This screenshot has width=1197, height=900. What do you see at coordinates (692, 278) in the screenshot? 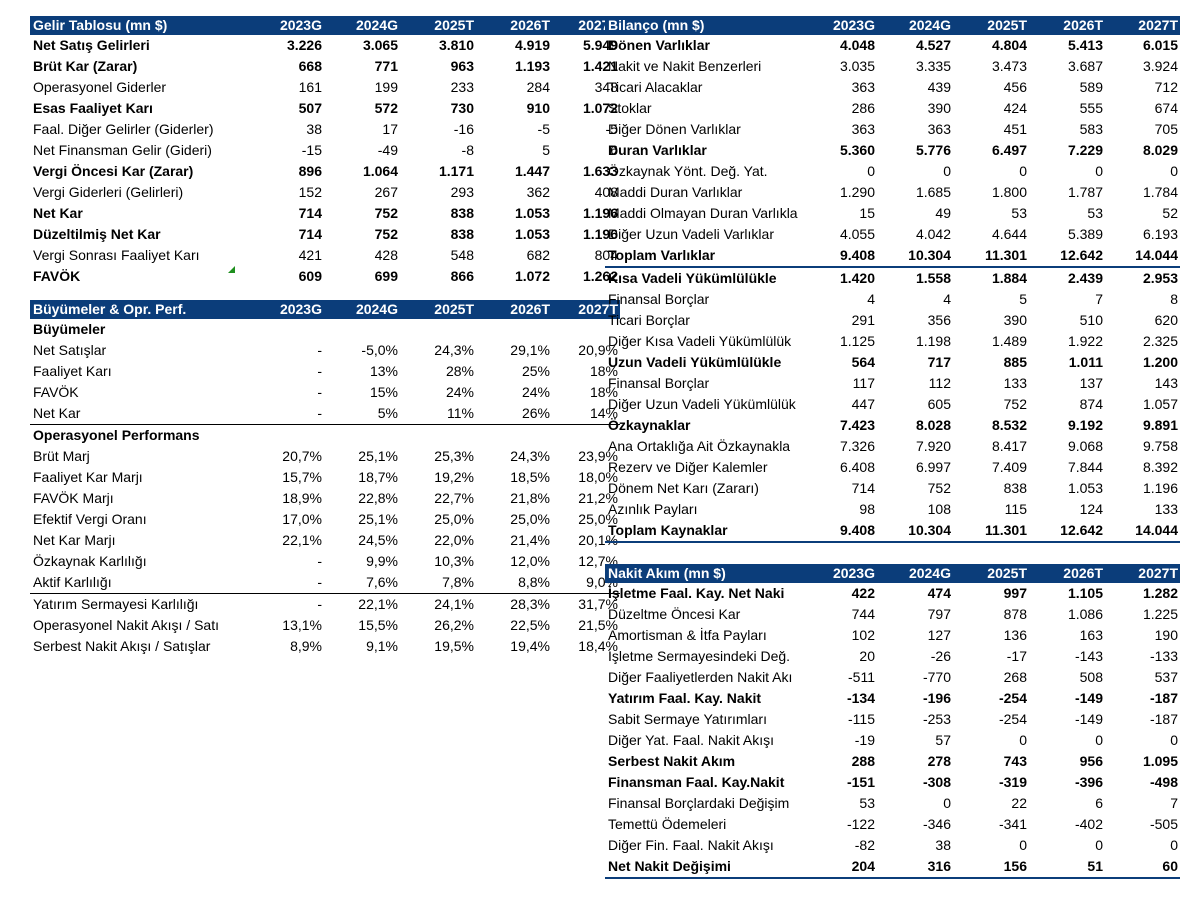
I see `row-label: Kısa Vadeli Yükümlülükle` at bounding box center [692, 278].